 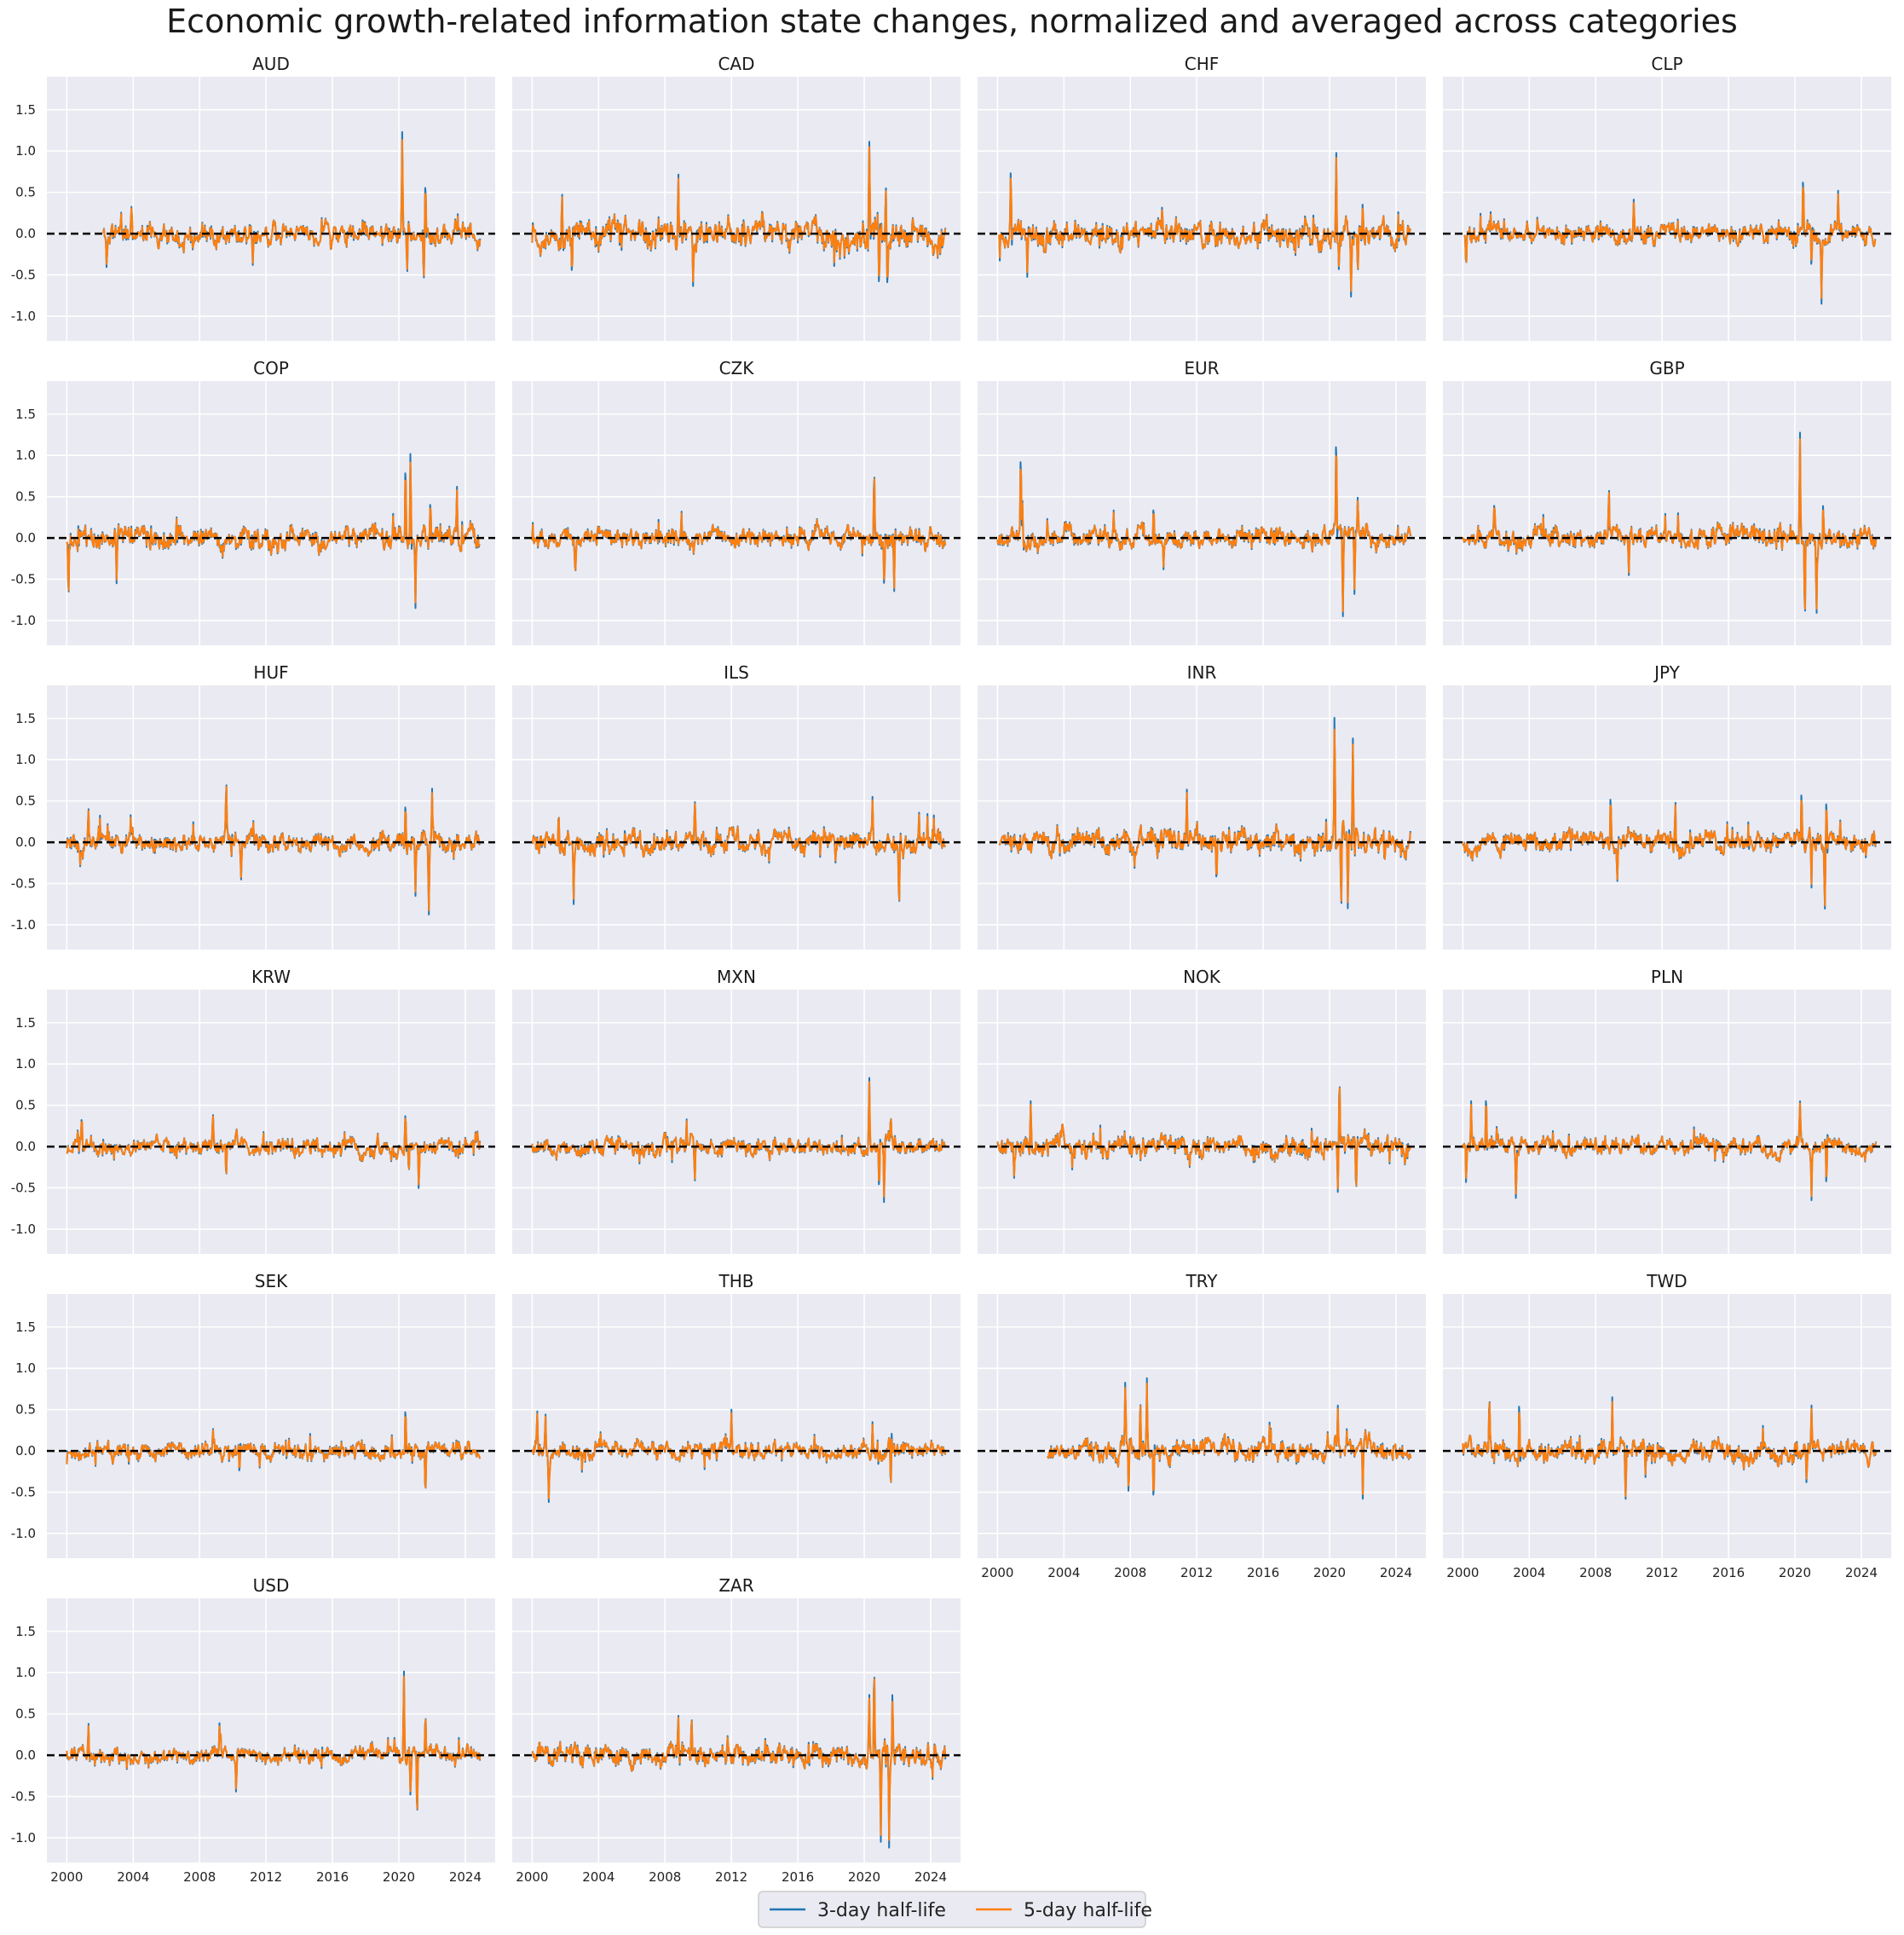 I want to click on legend: 3-day half-life 5-day half-life, so click(x=955, y=1909).